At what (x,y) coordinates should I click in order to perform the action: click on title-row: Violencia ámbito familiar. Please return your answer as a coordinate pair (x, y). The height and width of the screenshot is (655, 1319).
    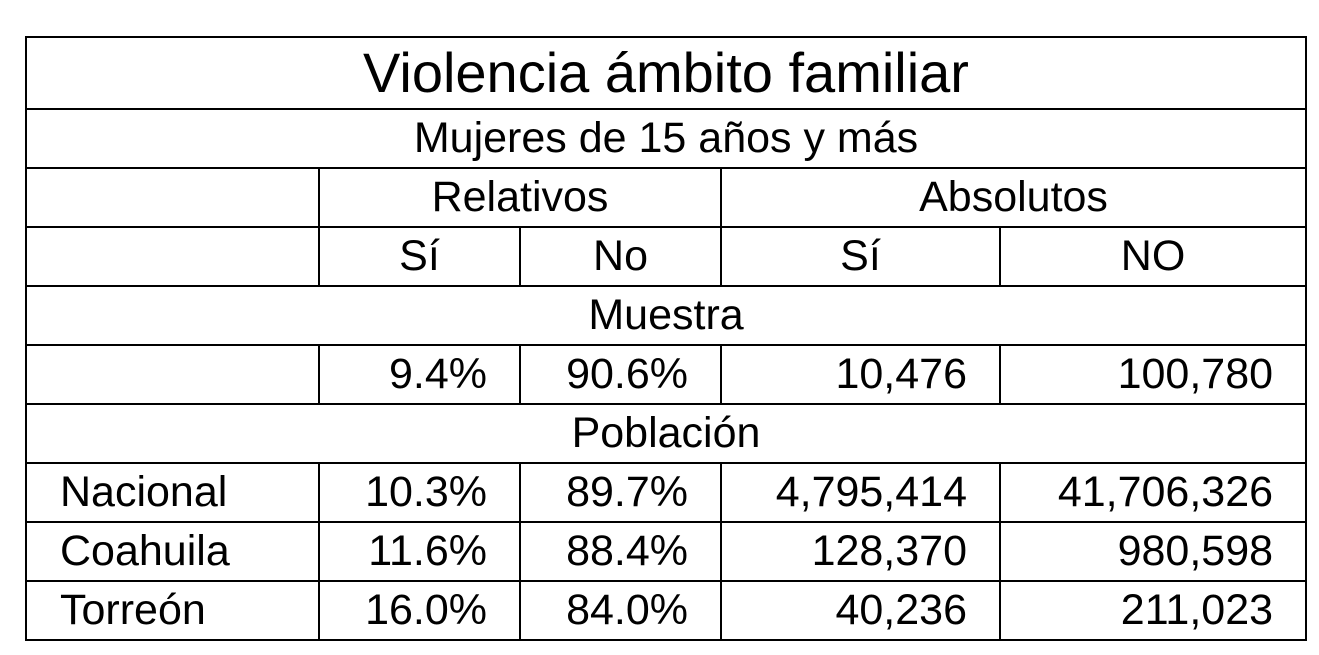
    Looking at the image, I should click on (666, 73).